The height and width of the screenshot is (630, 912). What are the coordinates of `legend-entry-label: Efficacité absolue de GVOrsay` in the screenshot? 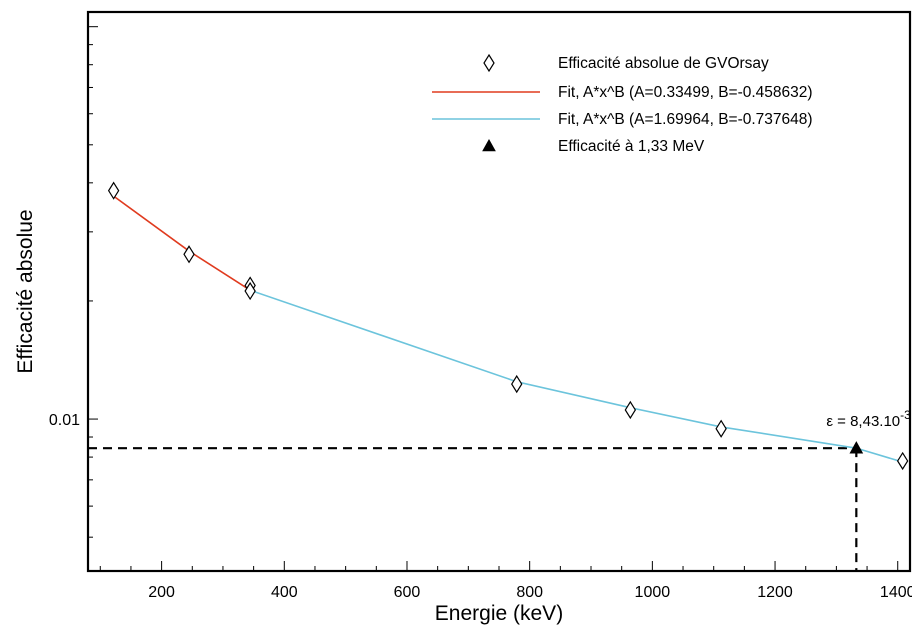 It's located at (663, 63).